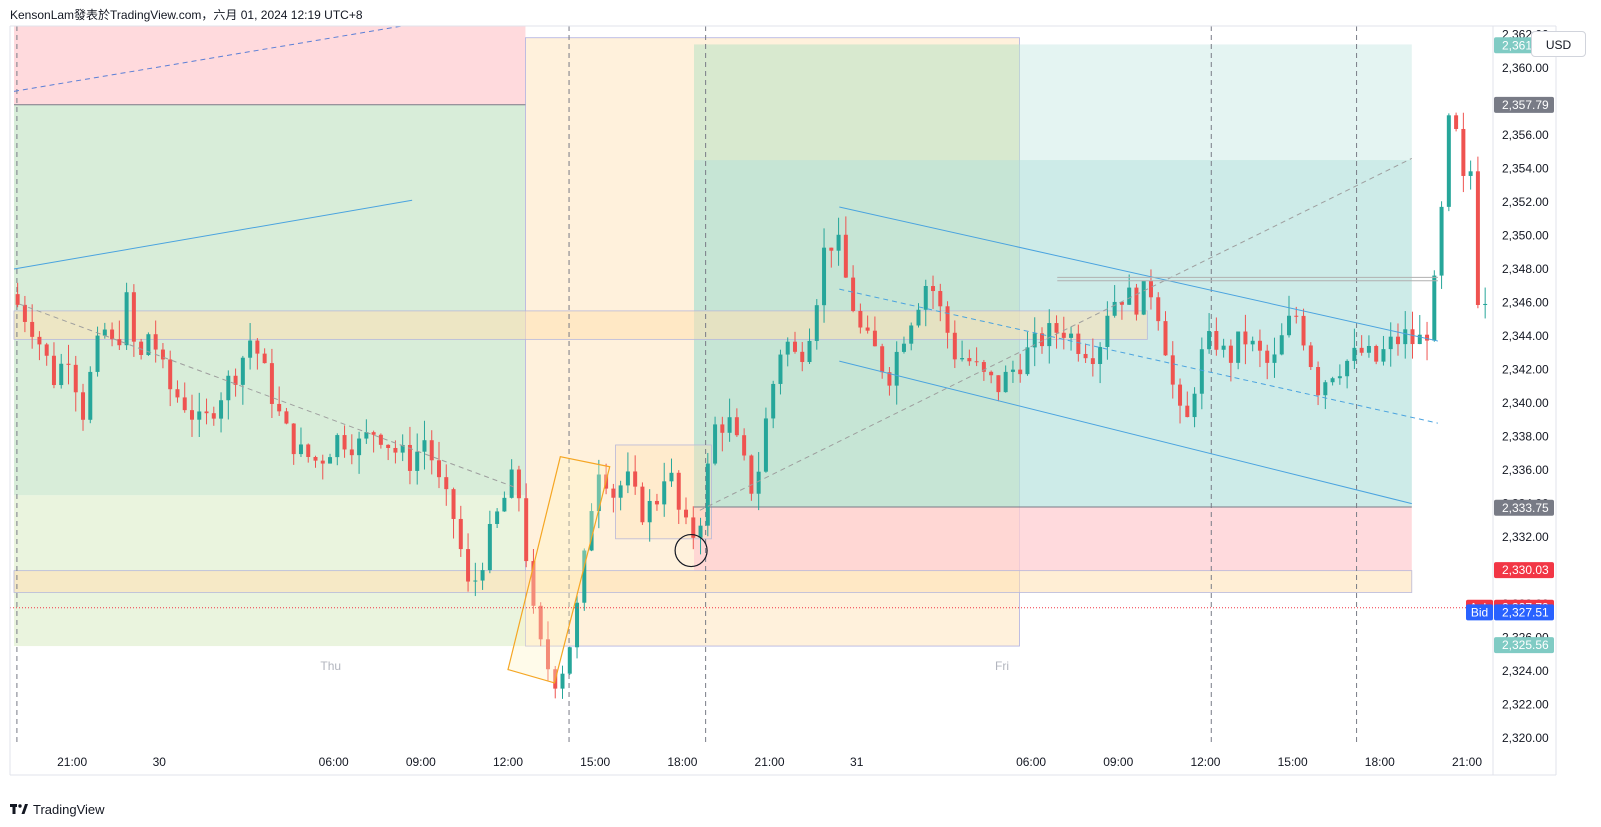 This screenshot has height=827, width=1601. I want to click on price-tag-label: 2,333.75, so click(1525, 508).